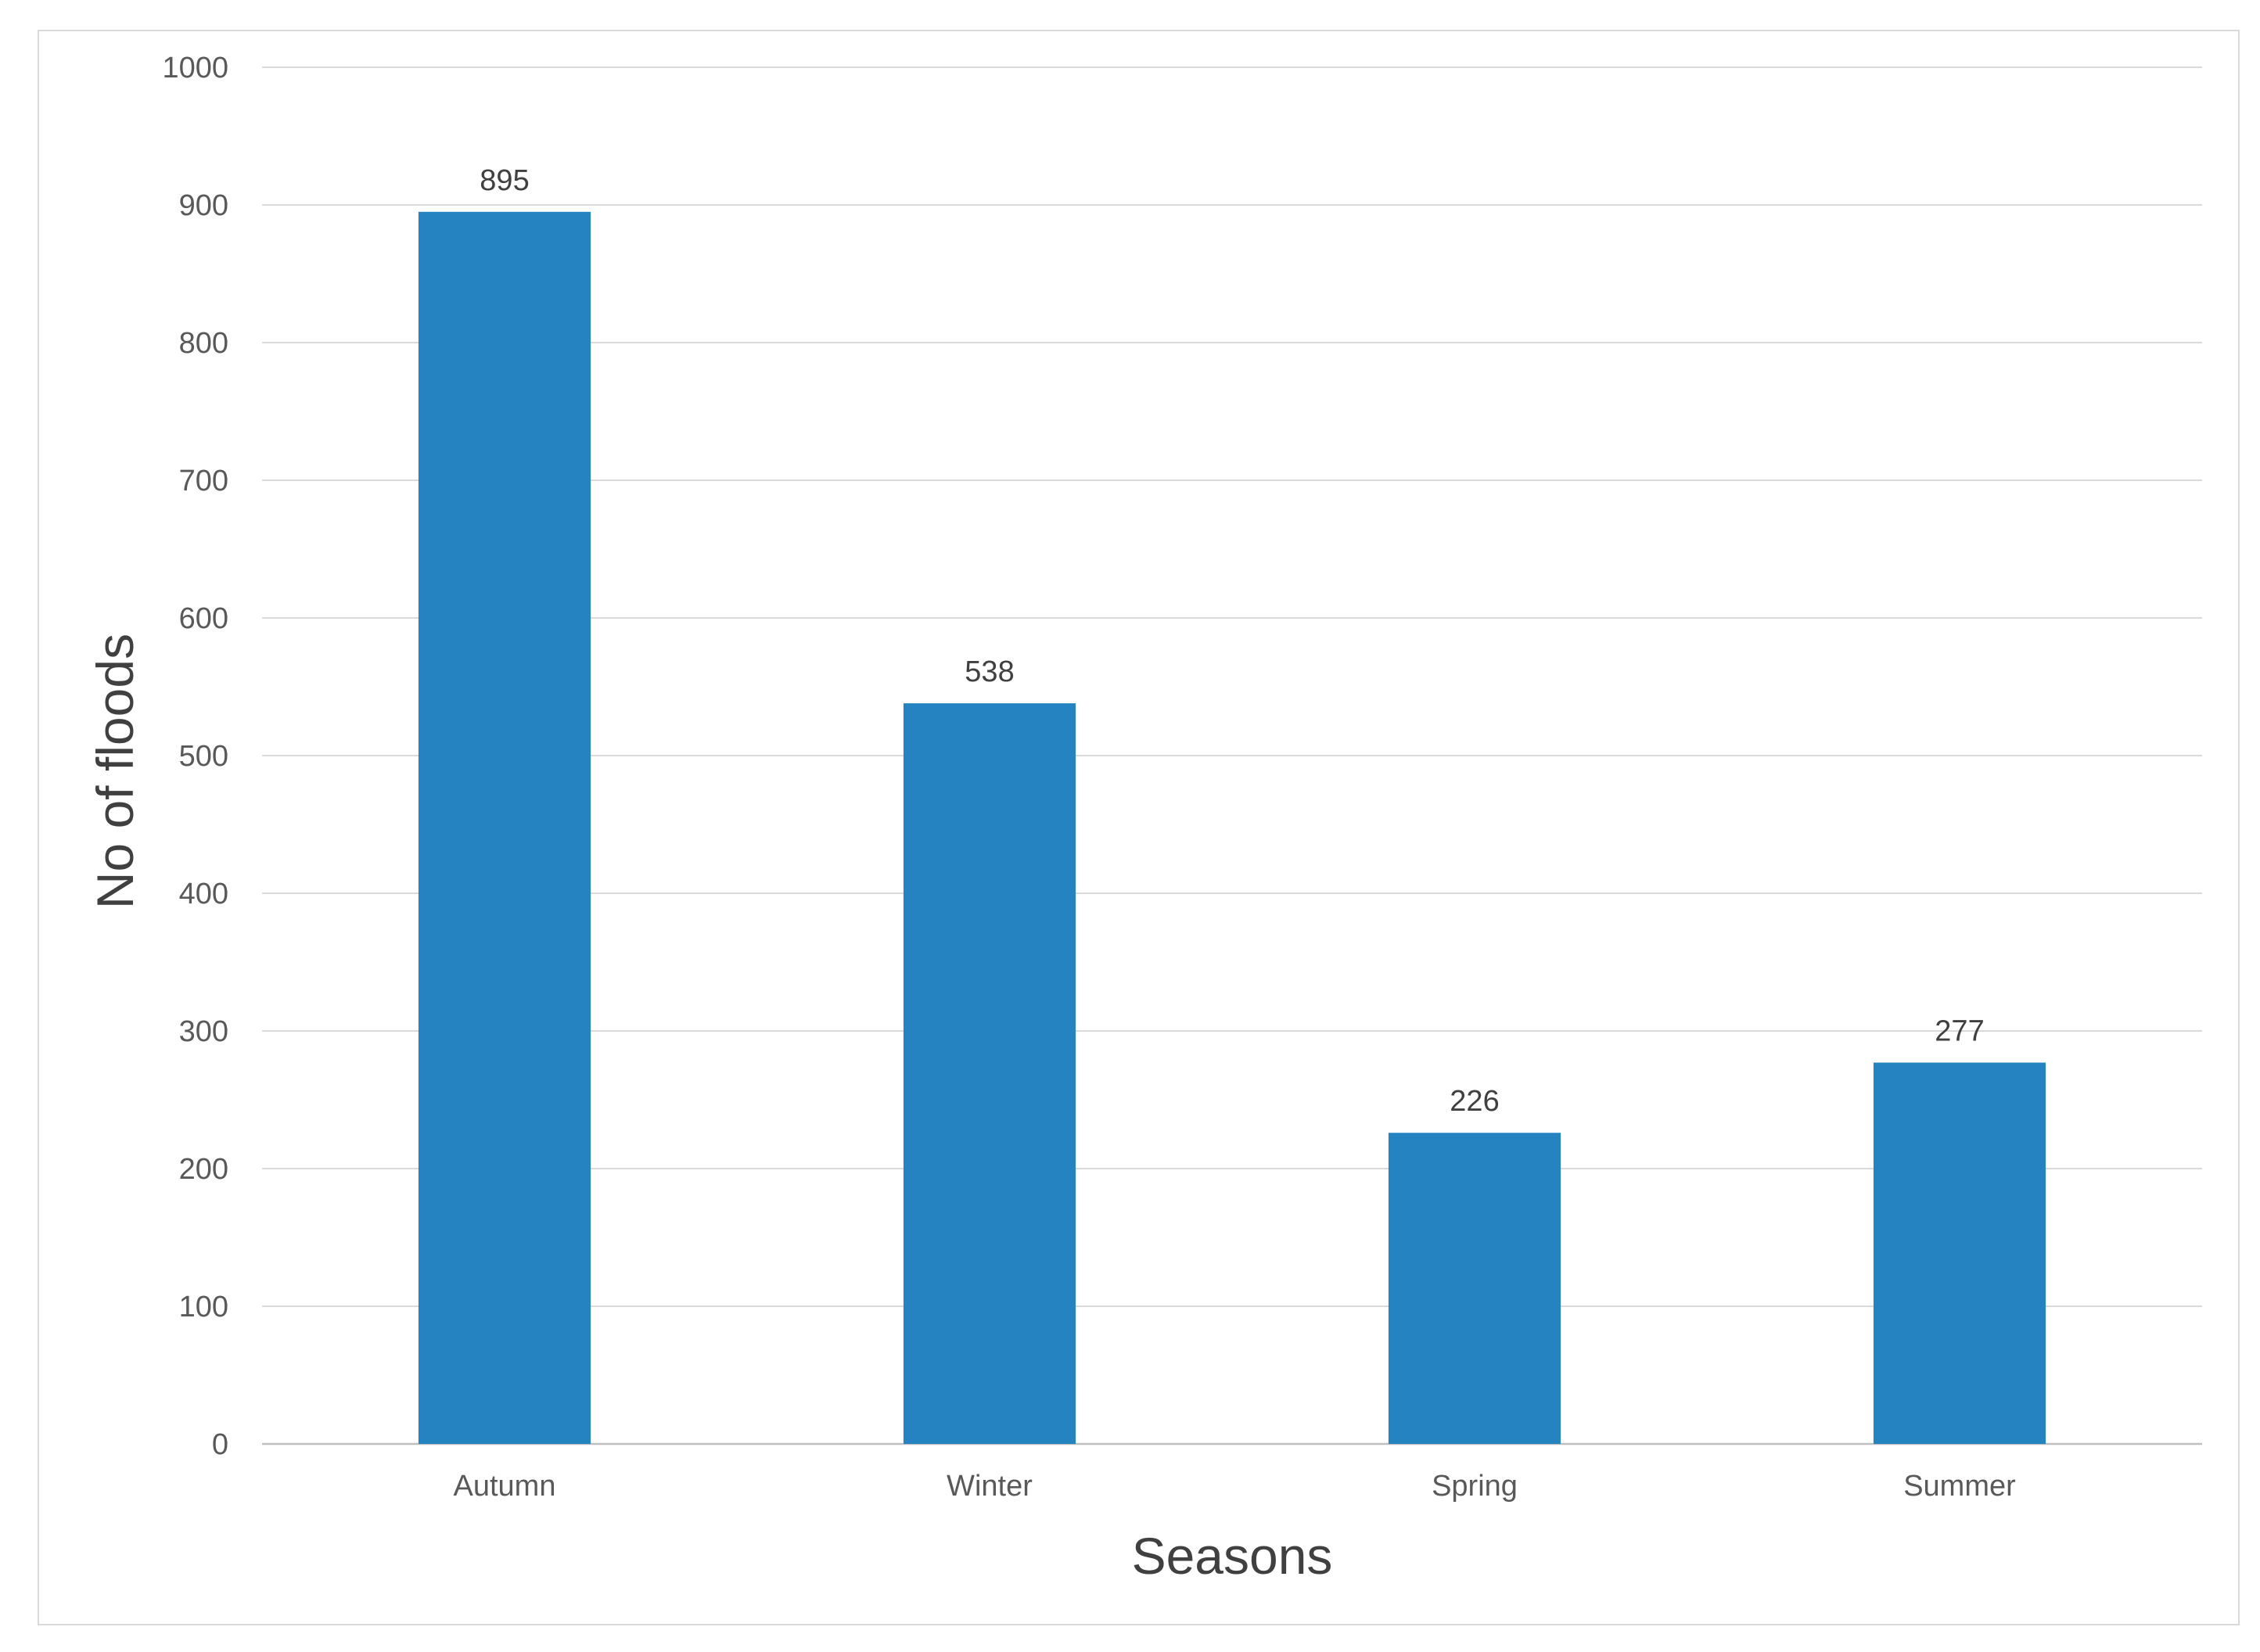 The image size is (2260, 1652). Describe the element at coordinates (220, 1445) in the screenshot. I see `y-tick-label: 0` at that location.